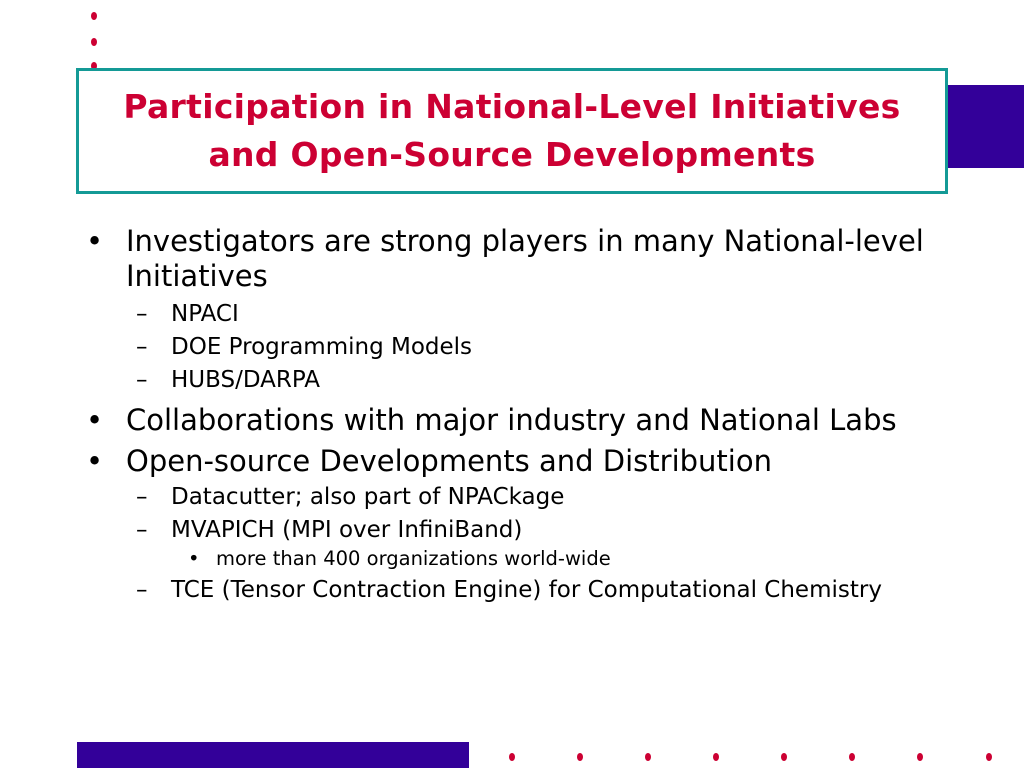 Image resolution: width=1024 pixels, height=768 pixels. Describe the element at coordinates (524, 380) in the screenshot. I see `sub-bullet: HUBS/DARPA` at that location.